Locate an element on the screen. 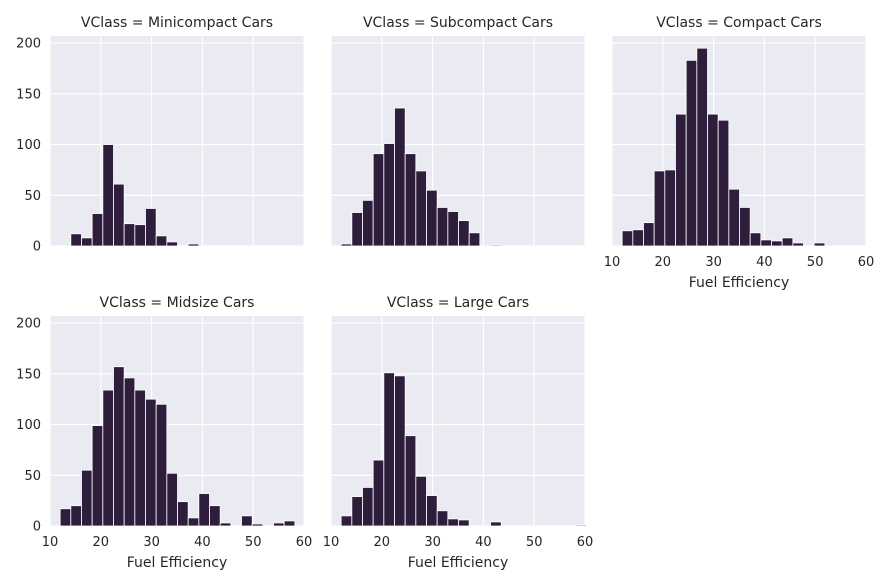 This screenshot has height=584, width=883. facet-title: VClass = Compact Cars is located at coordinates (739, 23).